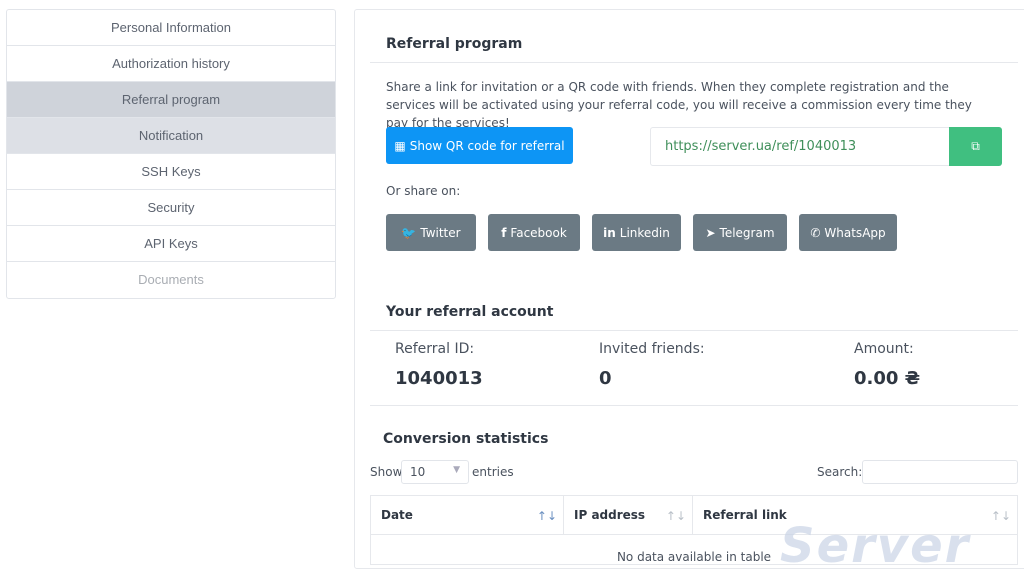  What do you see at coordinates (171, 64) in the screenshot?
I see `sidebar-item-authorization-history: Authorization history` at bounding box center [171, 64].